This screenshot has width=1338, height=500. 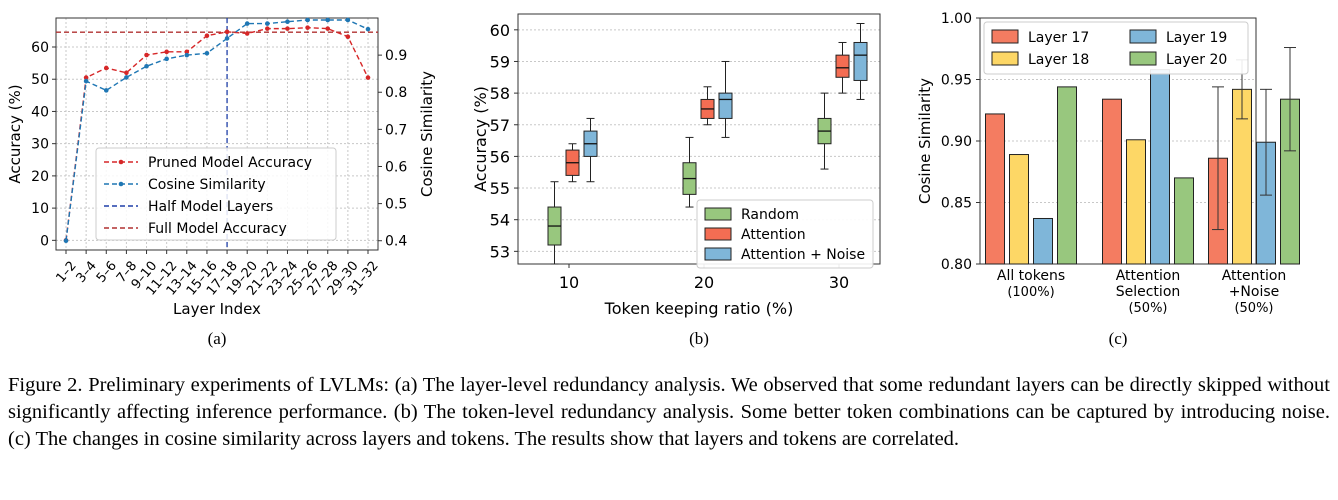 What do you see at coordinates (40, 145) in the screenshot?
I see `y-tick-label: 30` at bounding box center [40, 145].